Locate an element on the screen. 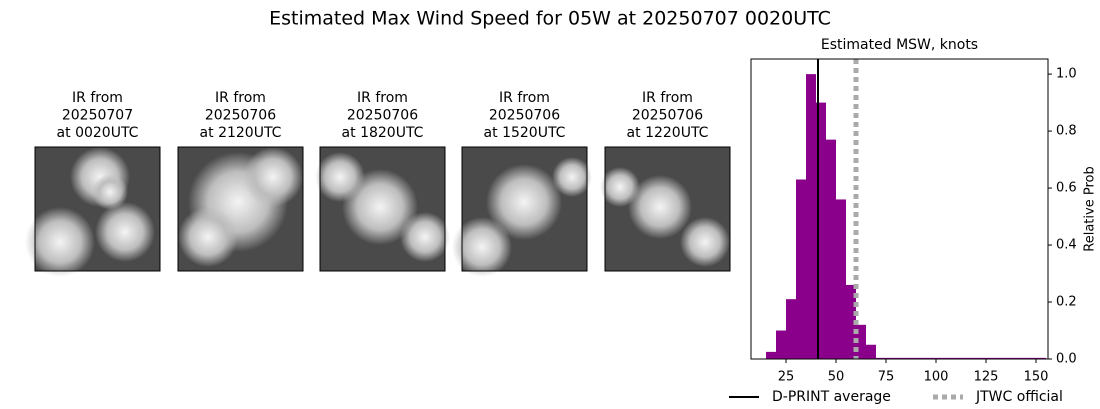  panel-title: 20250707 is located at coordinates (97, 116).